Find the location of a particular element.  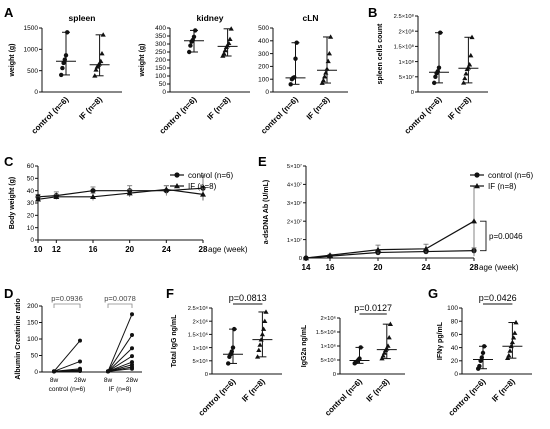

y-tick-label: 2.5×10⁶ is located at coordinates (198, 308).